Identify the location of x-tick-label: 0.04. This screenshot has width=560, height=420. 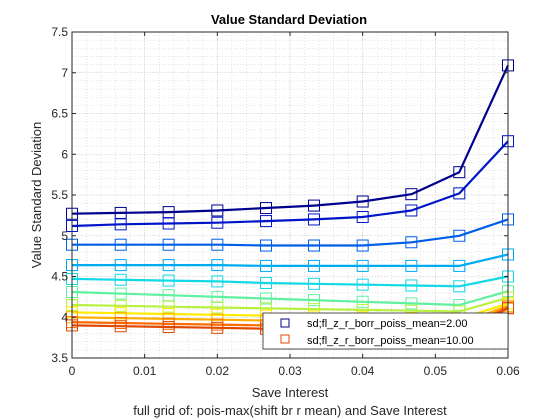
(363, 371).